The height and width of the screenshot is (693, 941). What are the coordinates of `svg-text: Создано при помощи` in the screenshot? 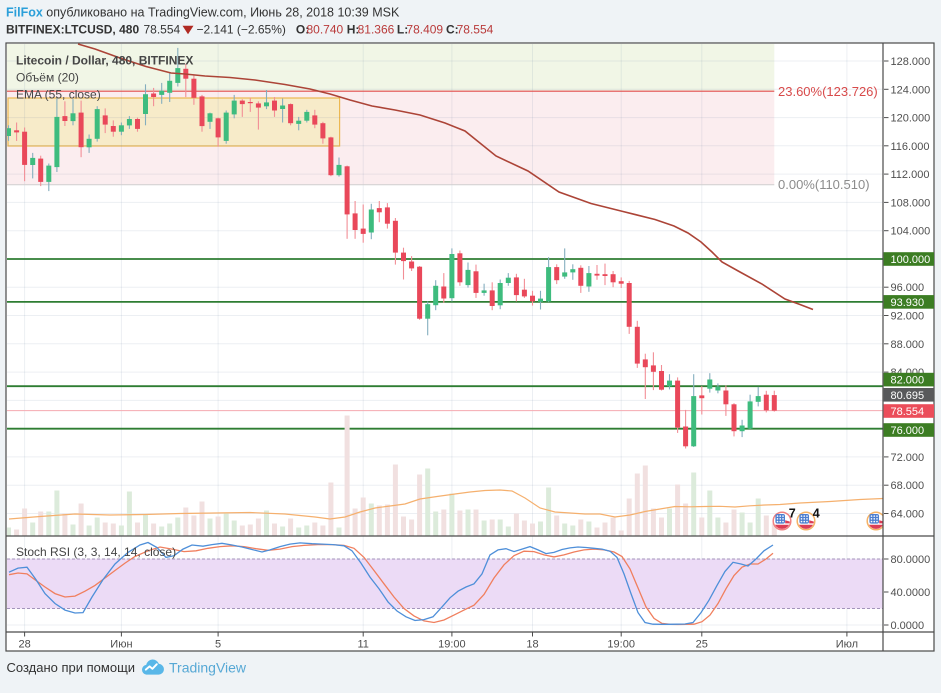 It's located at (71, 667).